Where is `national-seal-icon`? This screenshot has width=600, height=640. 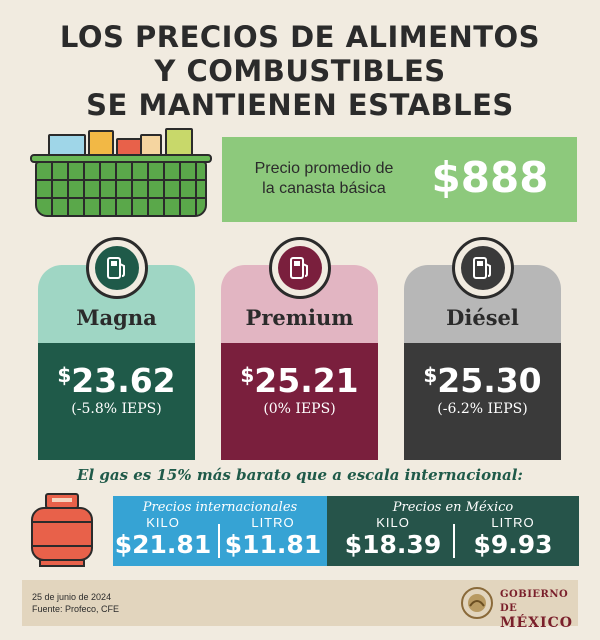
national-seal-icon is located at coordinates (477, 603).